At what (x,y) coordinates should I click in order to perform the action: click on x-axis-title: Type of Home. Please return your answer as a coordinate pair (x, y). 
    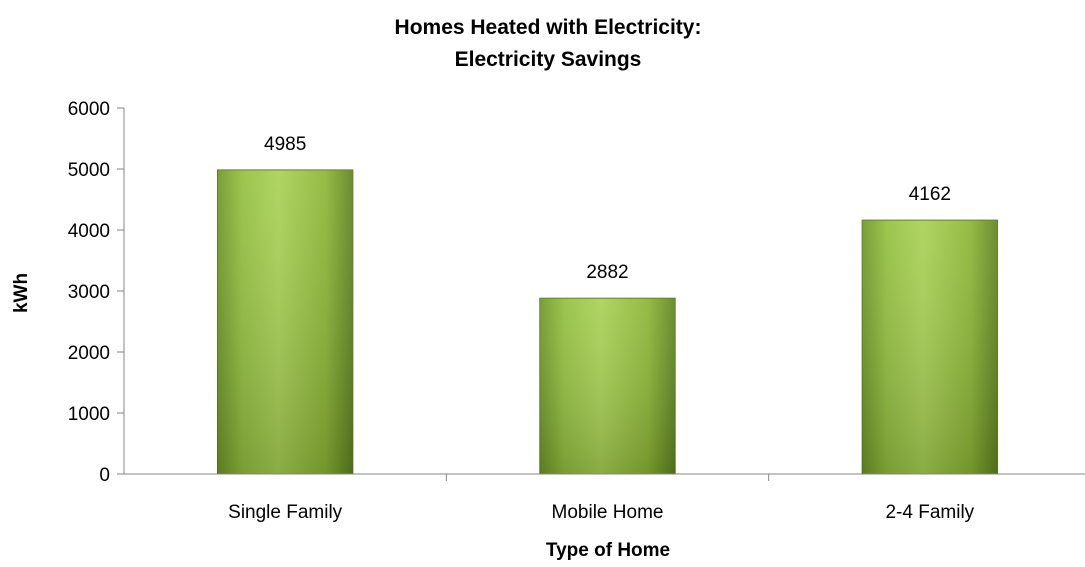
    Looking at the image, I should click on (608, 550).